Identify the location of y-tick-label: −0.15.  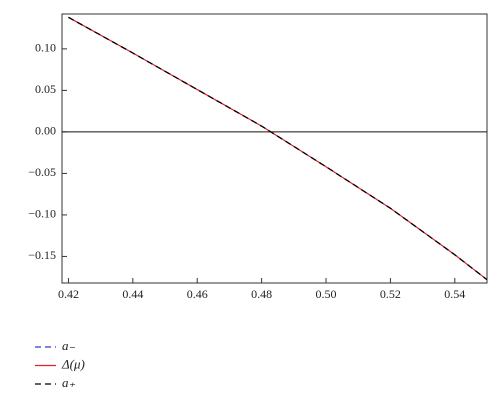
(42, 255).